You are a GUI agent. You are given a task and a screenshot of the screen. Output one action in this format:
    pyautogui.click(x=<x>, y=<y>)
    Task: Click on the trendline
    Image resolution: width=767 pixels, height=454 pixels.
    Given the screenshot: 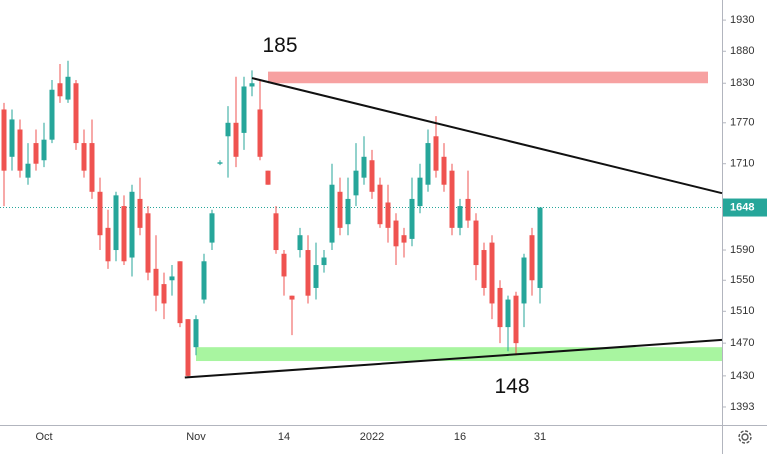 What is the action you would take?
    pyautogui.click(x=453, y=358)
    